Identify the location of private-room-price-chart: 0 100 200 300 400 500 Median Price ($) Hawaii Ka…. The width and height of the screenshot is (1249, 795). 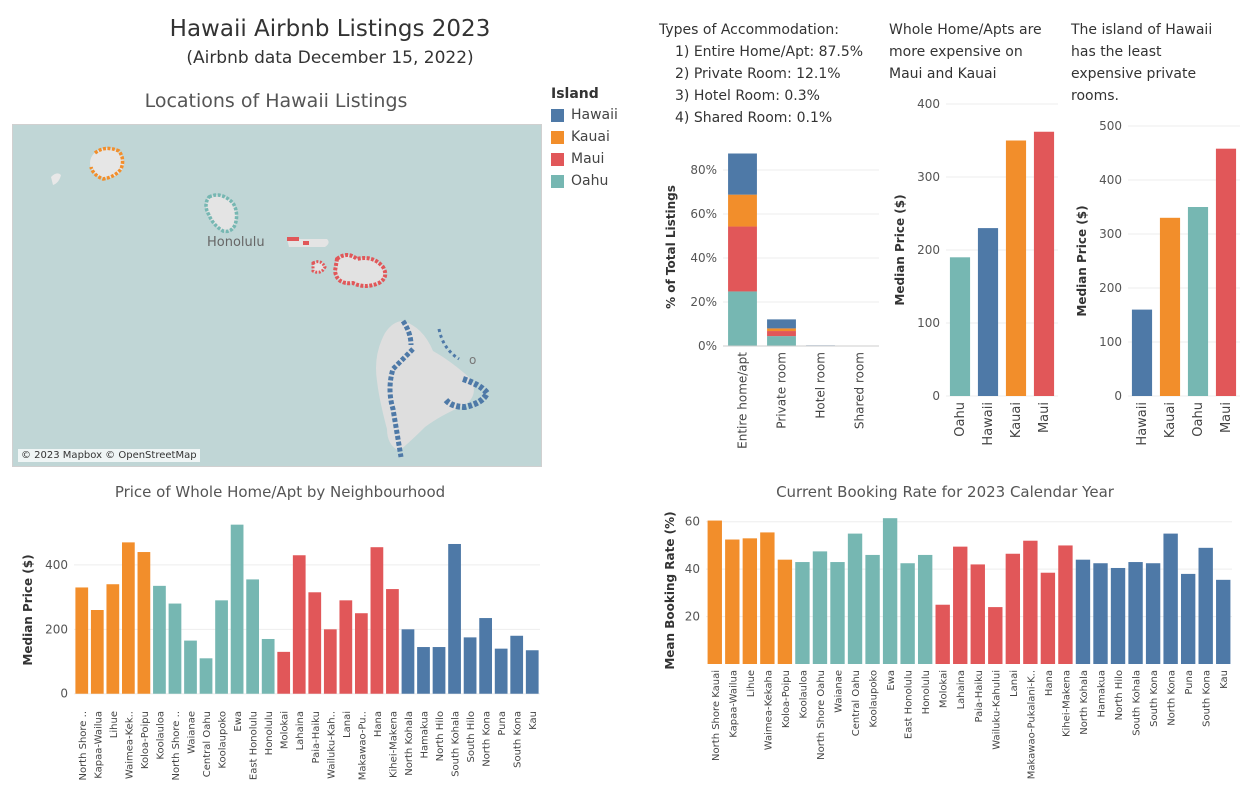
(1158, 283).